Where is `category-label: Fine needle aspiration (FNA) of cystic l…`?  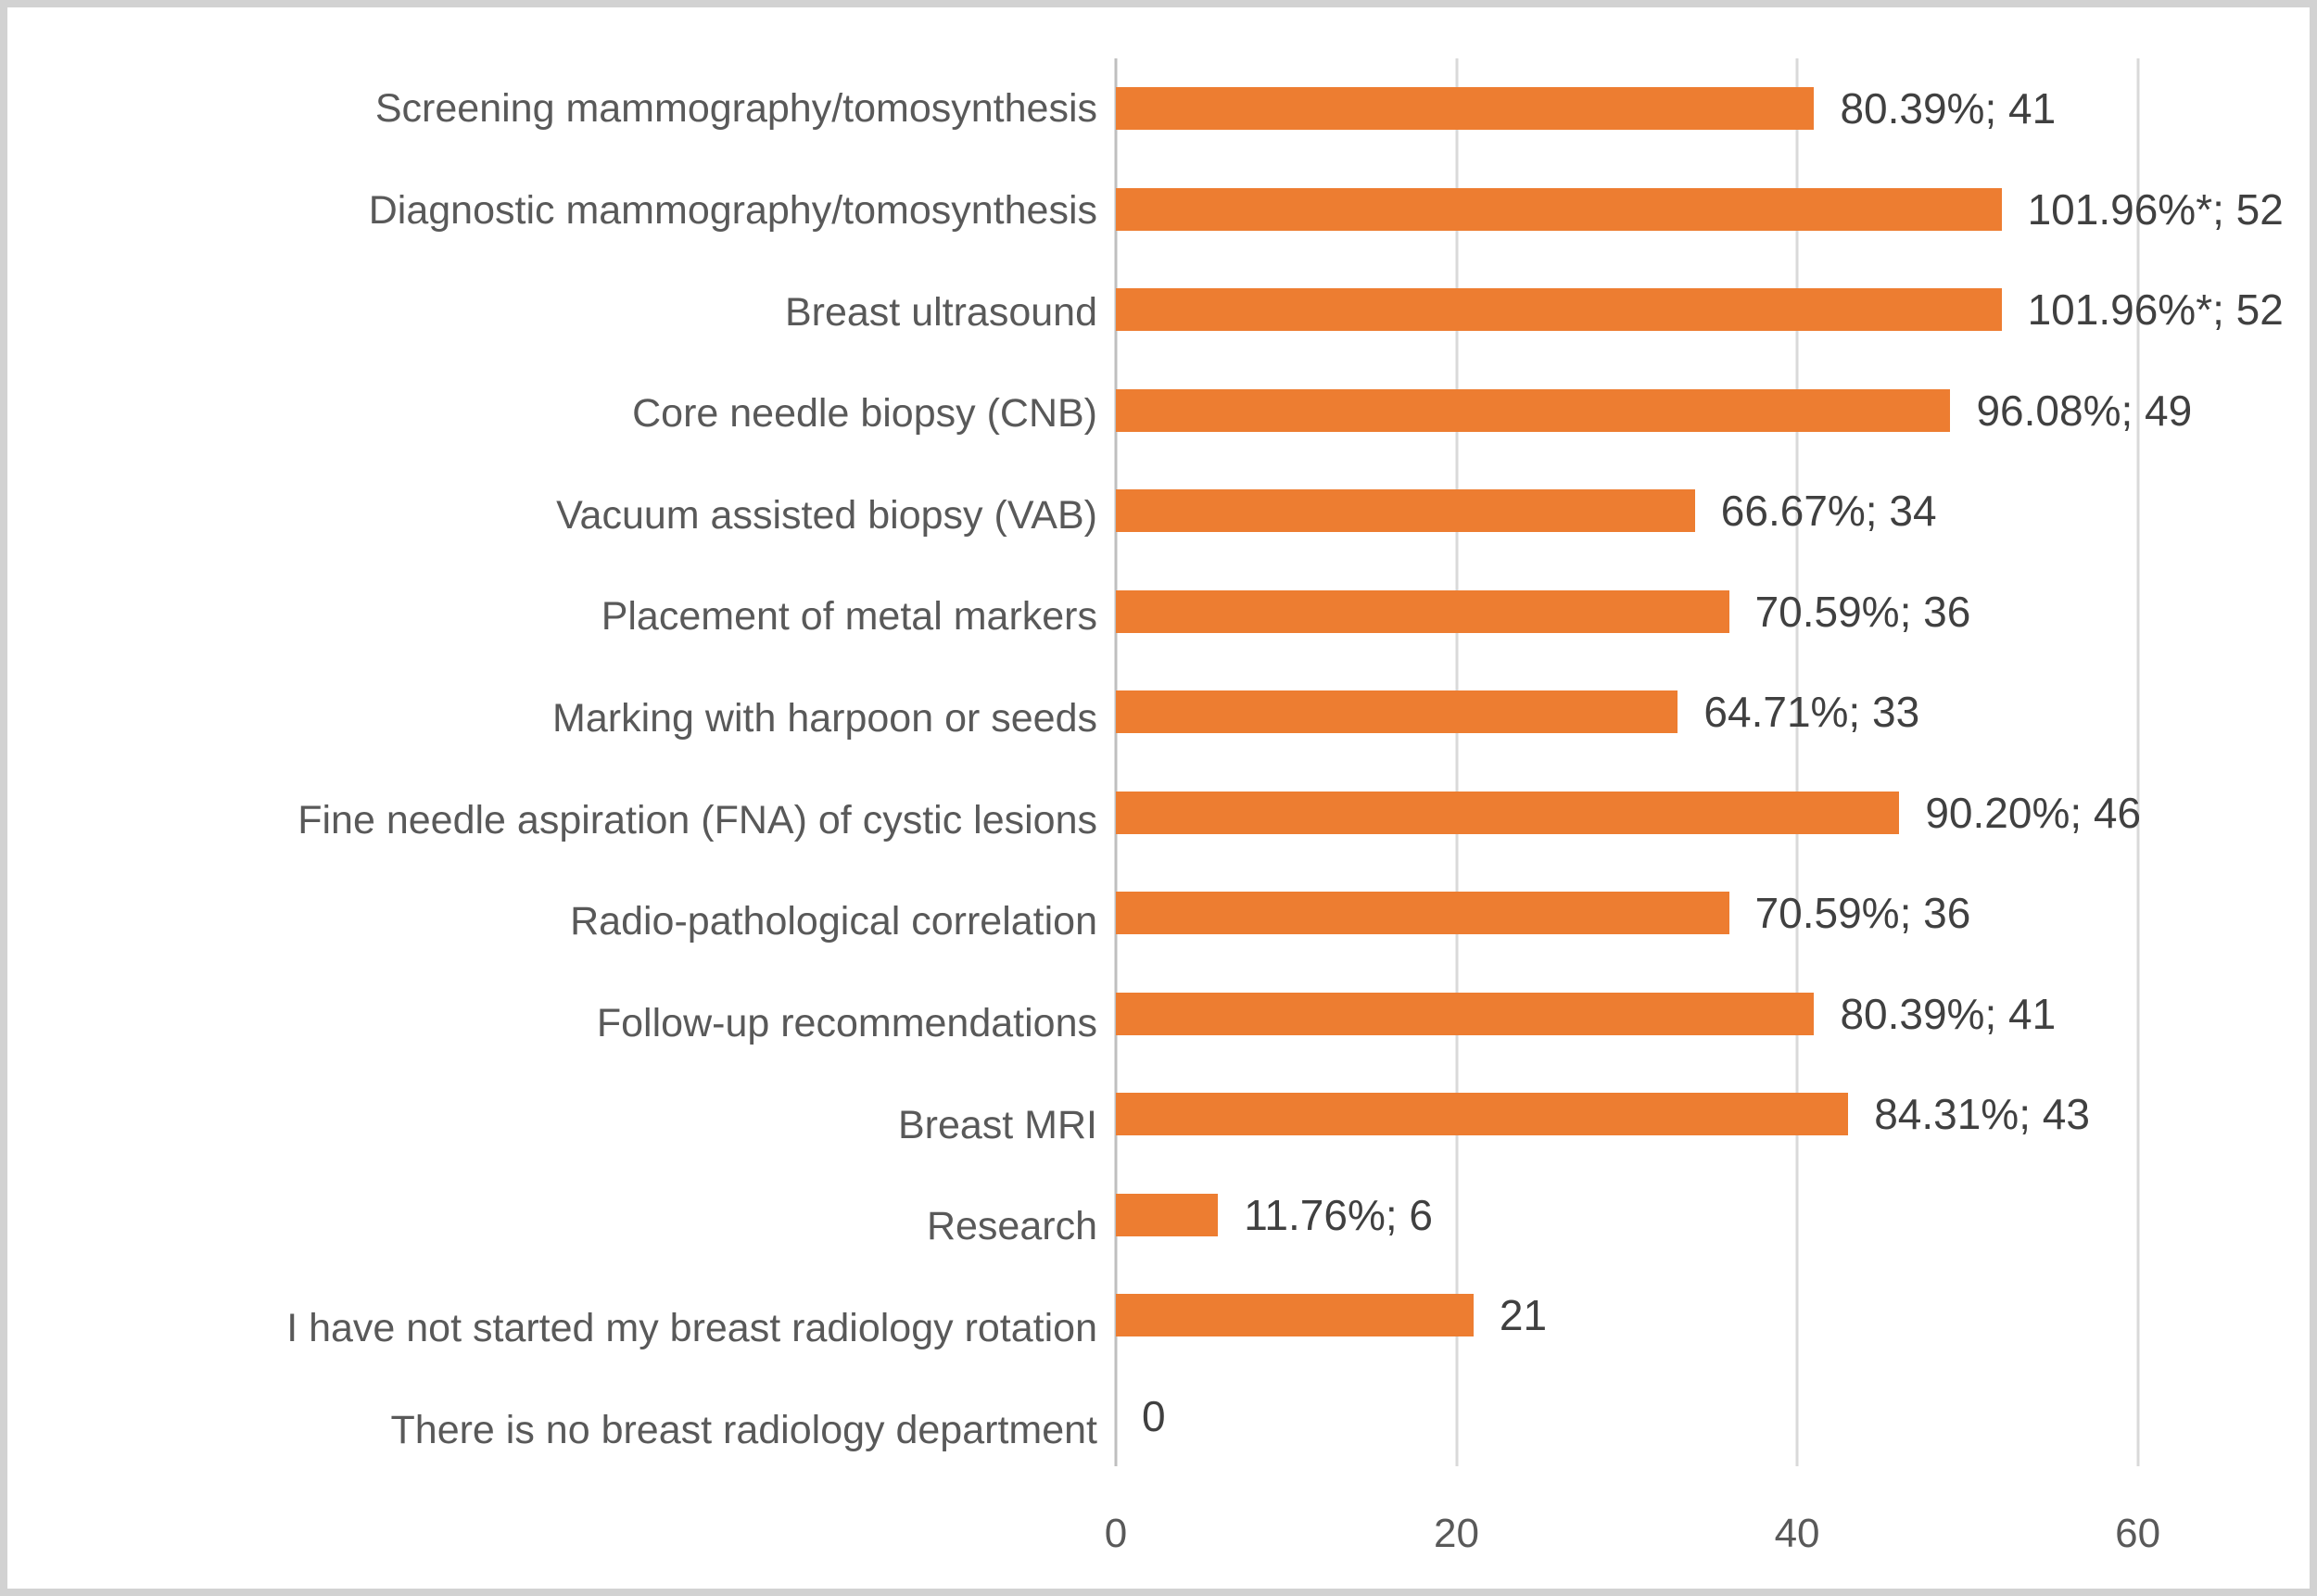
category-label: Fine needle aspiration (FNA) of cystic l… is located at coordinates (697, 819).